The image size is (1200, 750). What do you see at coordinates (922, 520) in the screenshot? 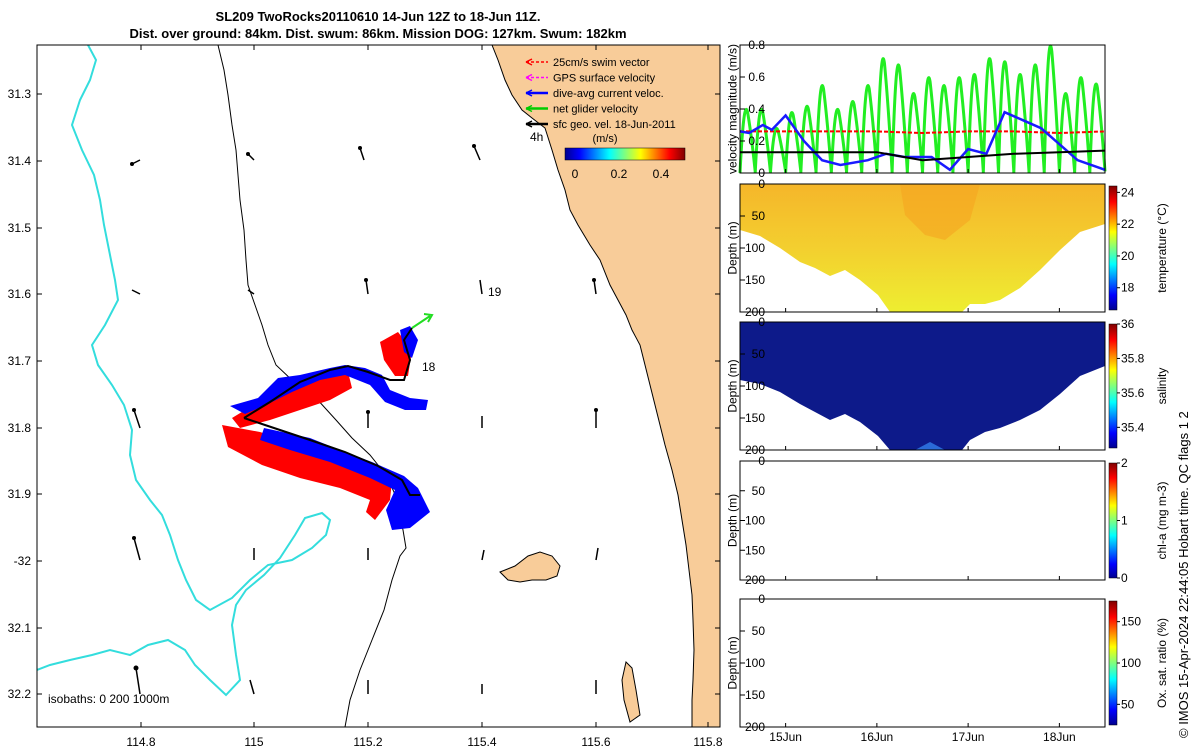
I see `chla-panel-bg` at bounding box center [922, 520].